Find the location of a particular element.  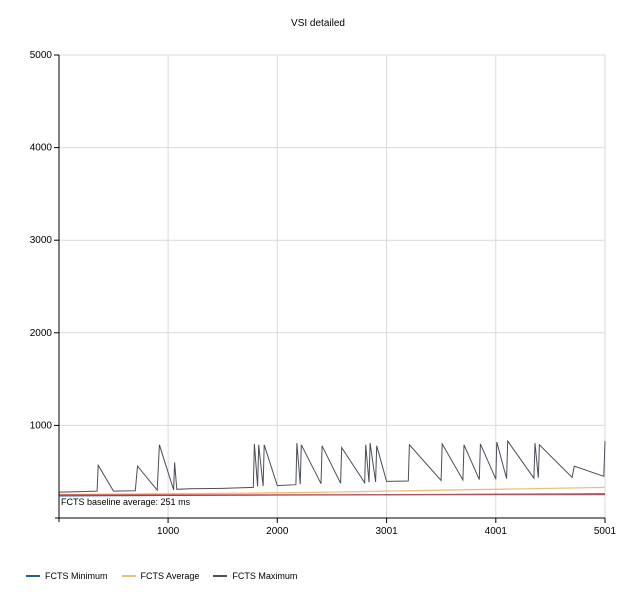

legend-label-maximum: FCTS Maximum is located at coordinates (265, 576).